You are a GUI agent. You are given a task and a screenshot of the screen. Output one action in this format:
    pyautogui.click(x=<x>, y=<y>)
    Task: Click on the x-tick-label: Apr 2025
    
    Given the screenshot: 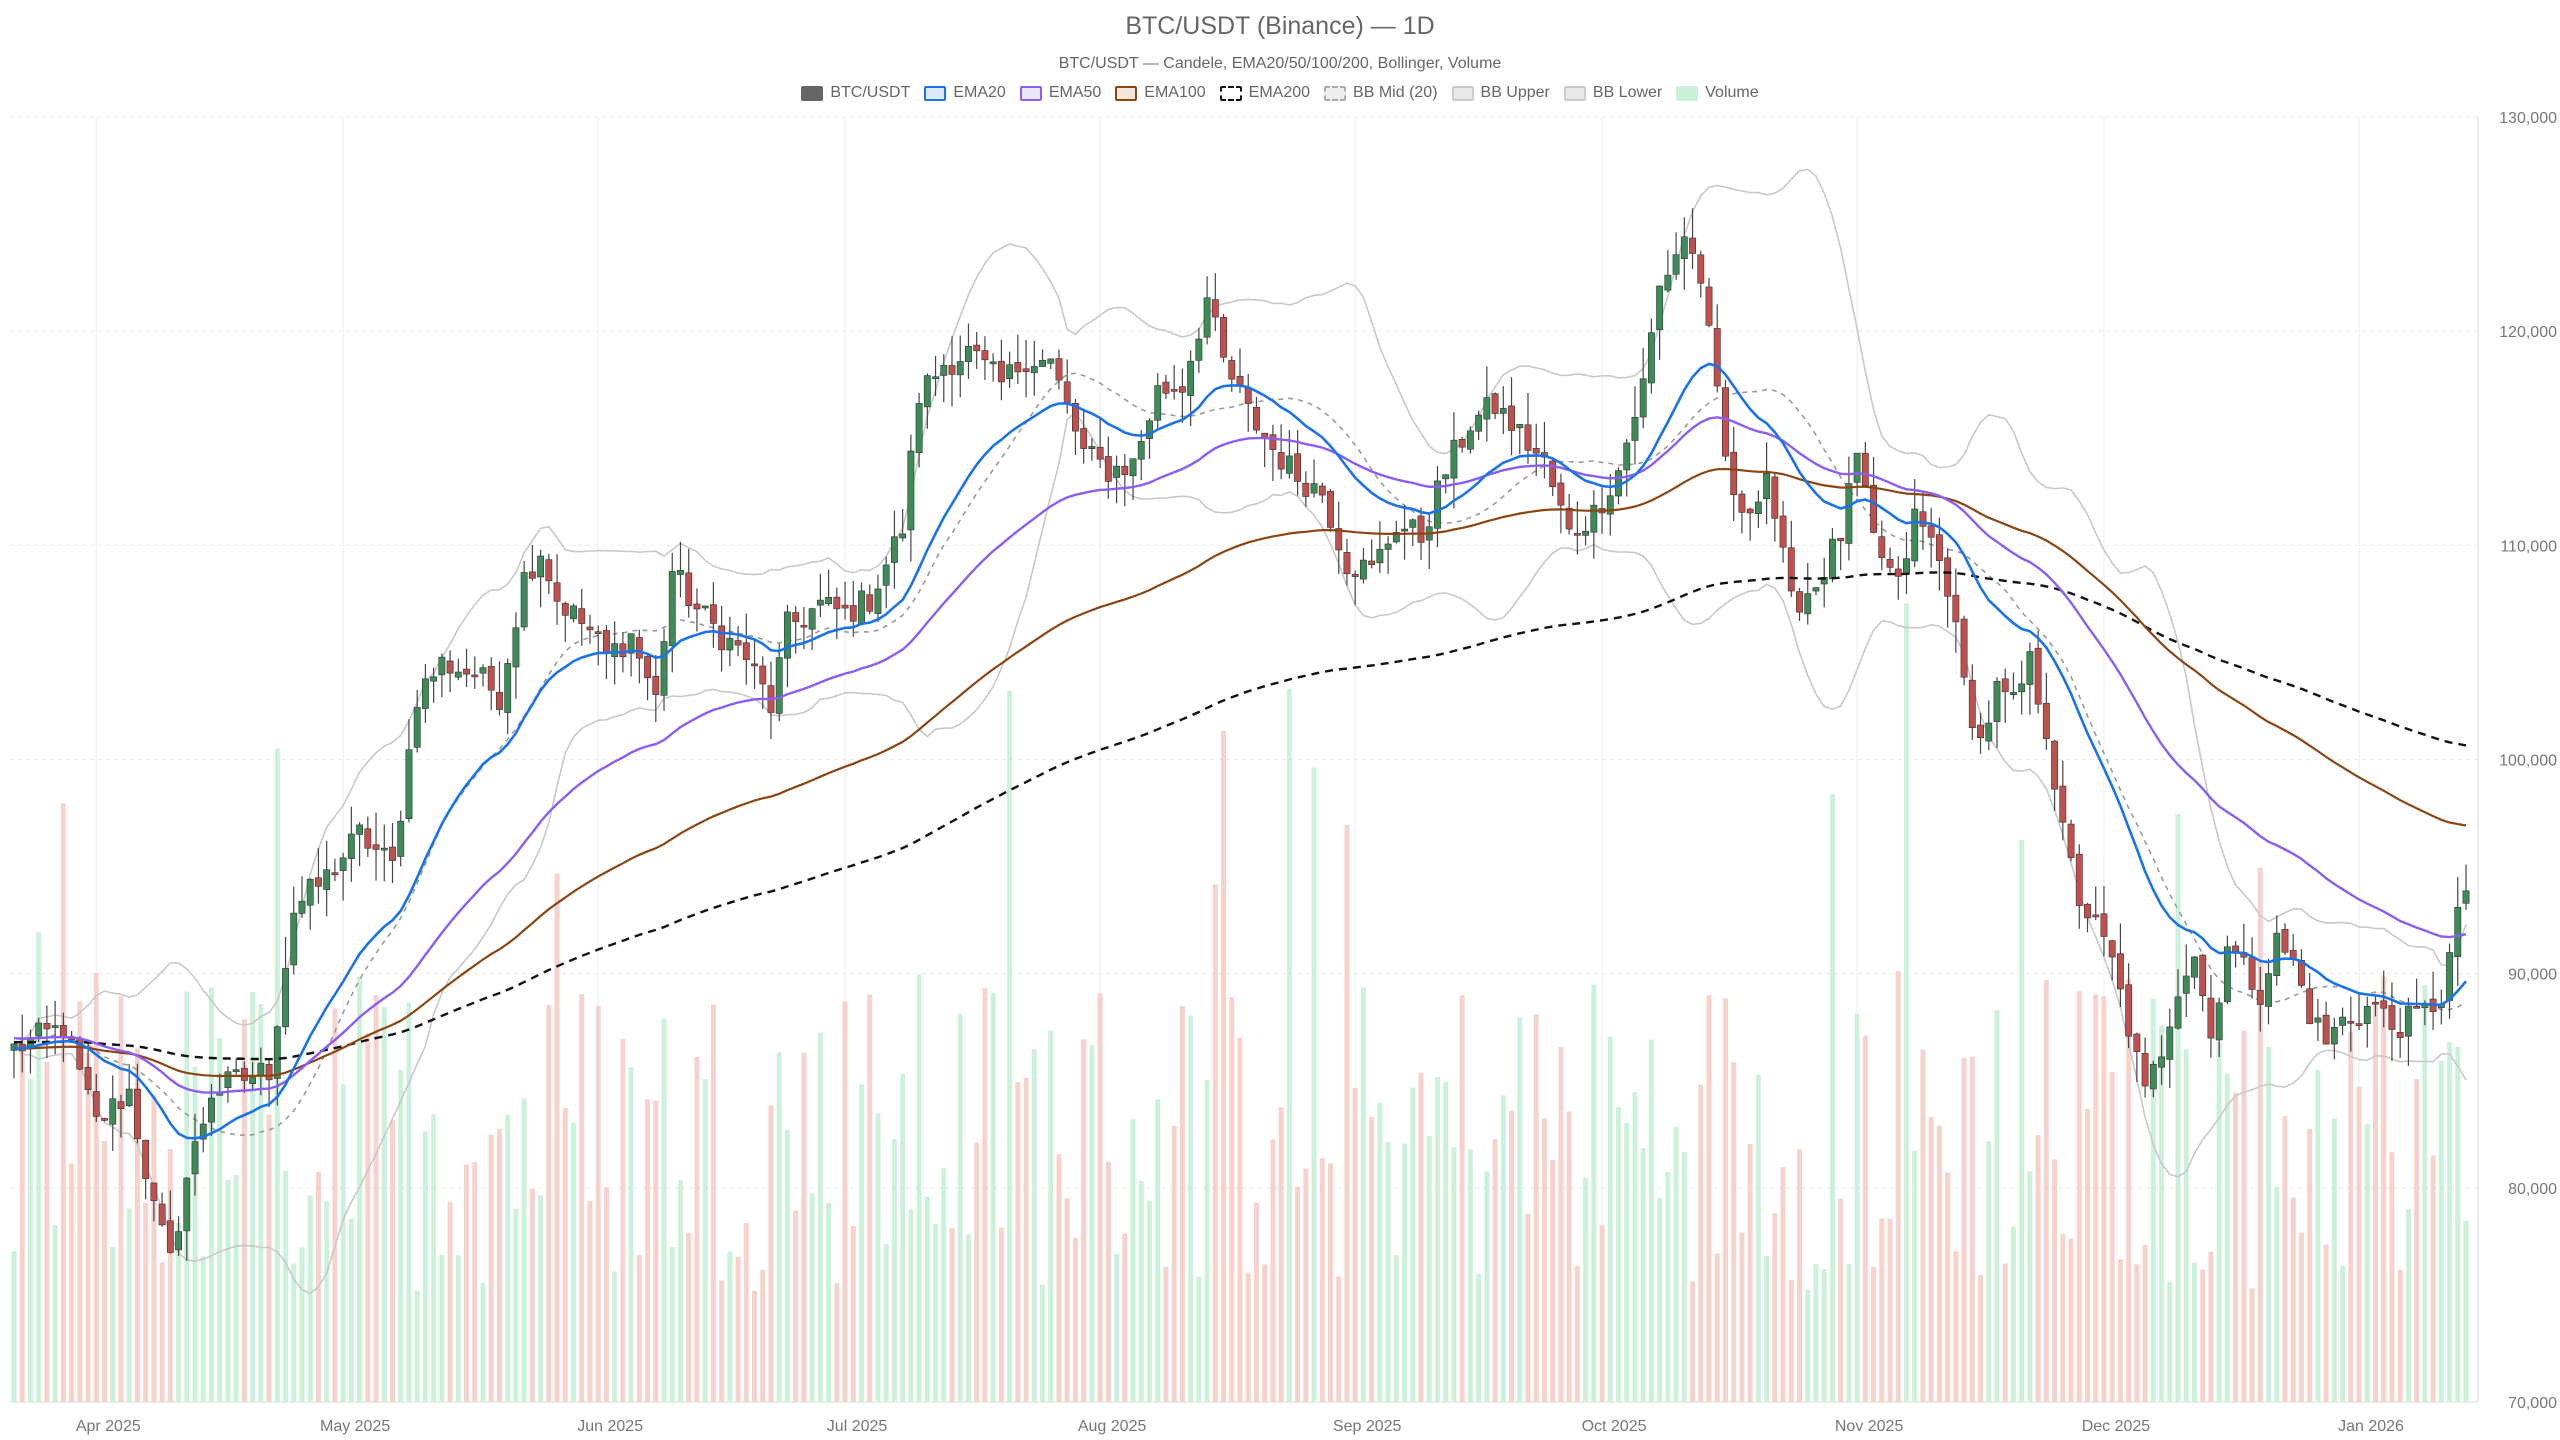 What is the action you would take?
    pyautogui.click(x=108, y=1426)
    